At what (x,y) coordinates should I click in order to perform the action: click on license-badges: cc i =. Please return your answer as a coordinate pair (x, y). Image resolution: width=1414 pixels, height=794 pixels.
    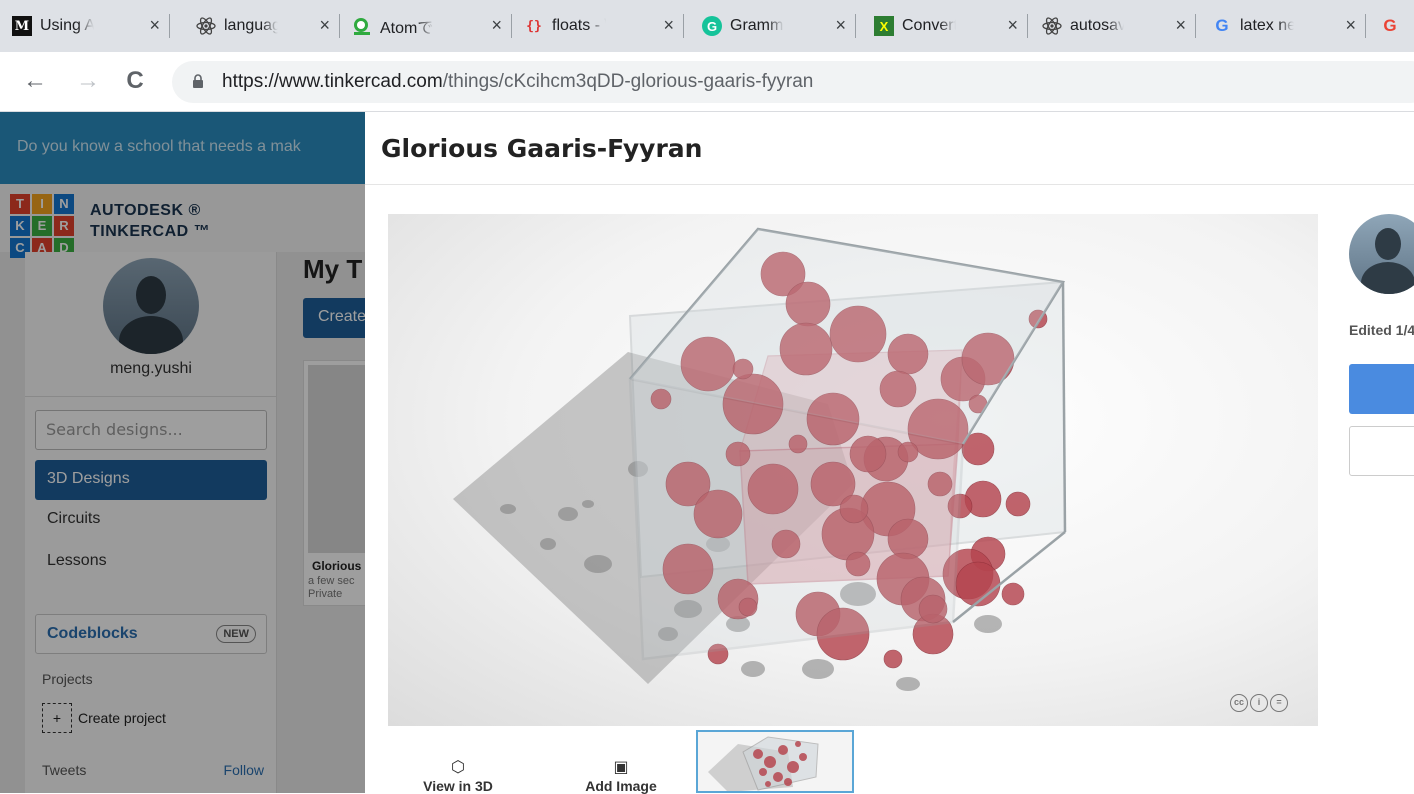
    Looking at the image, I should click on (1259, 703).